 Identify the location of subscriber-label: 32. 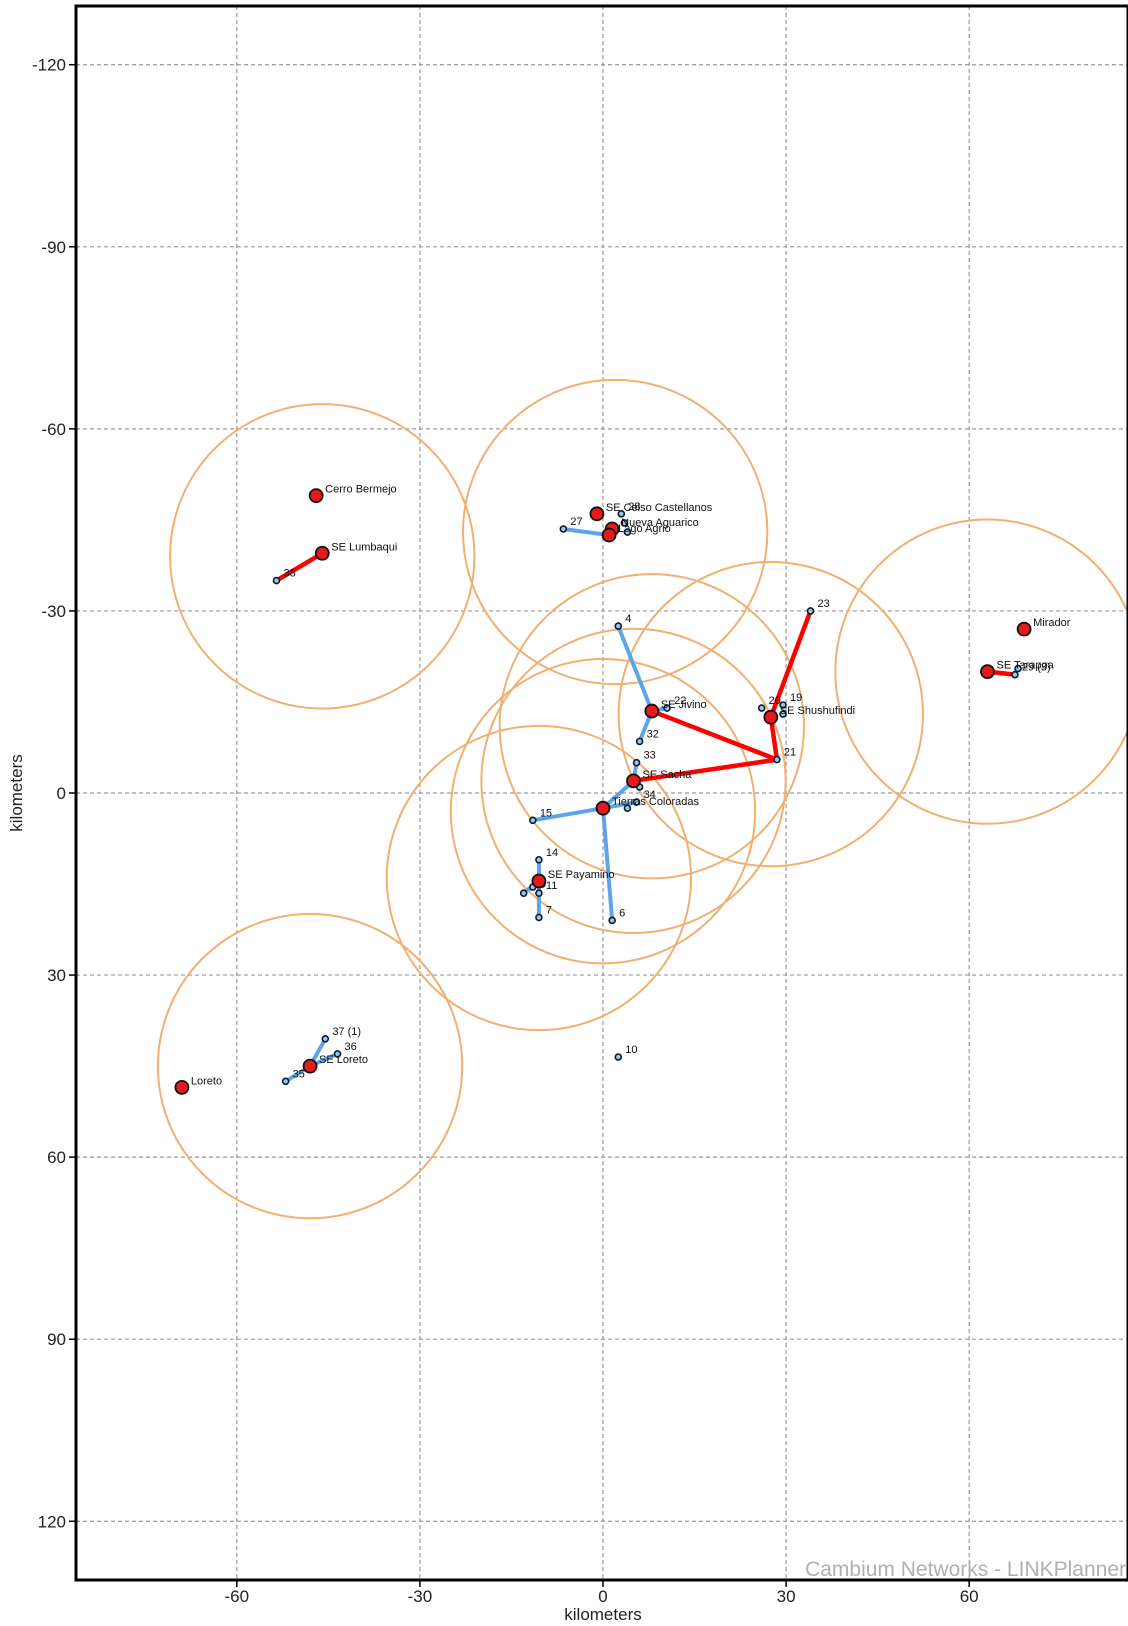
(653, 734).